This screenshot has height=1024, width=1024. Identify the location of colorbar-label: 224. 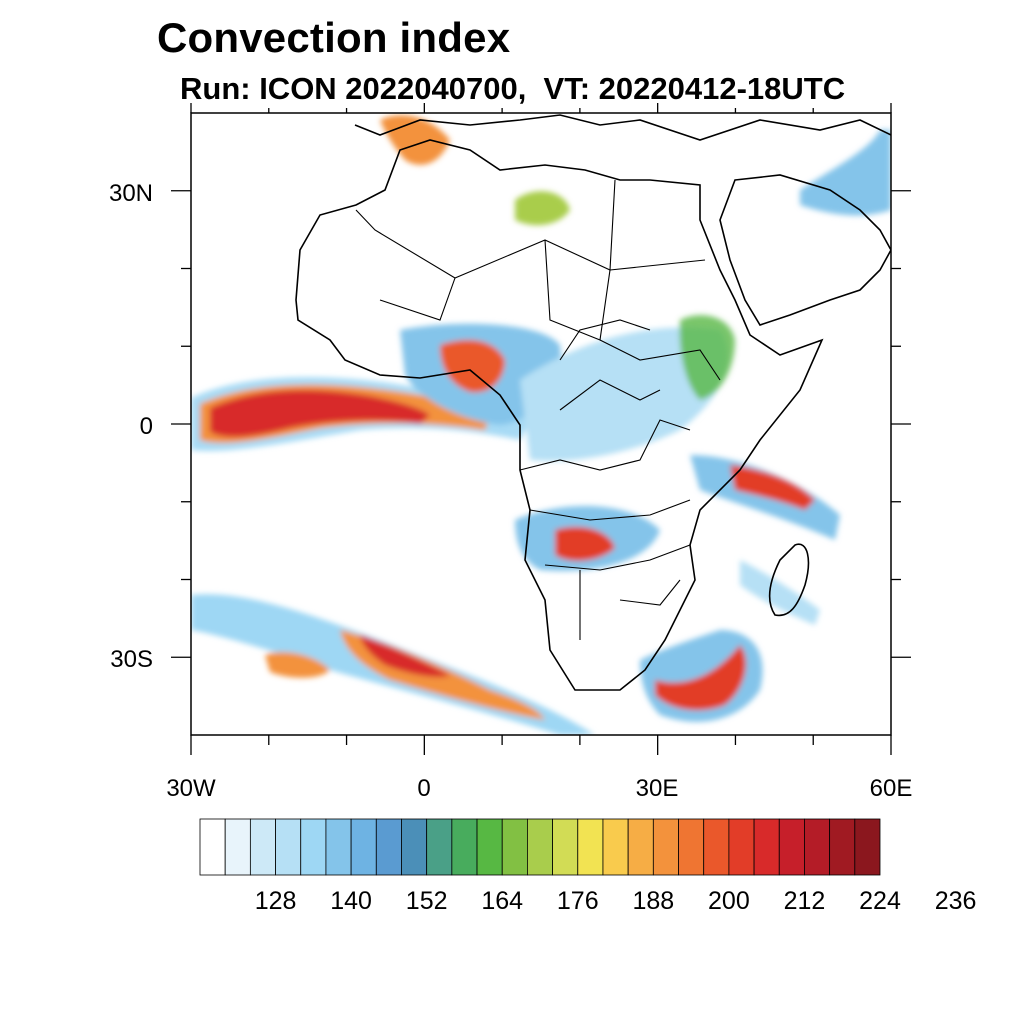
(880, 901).